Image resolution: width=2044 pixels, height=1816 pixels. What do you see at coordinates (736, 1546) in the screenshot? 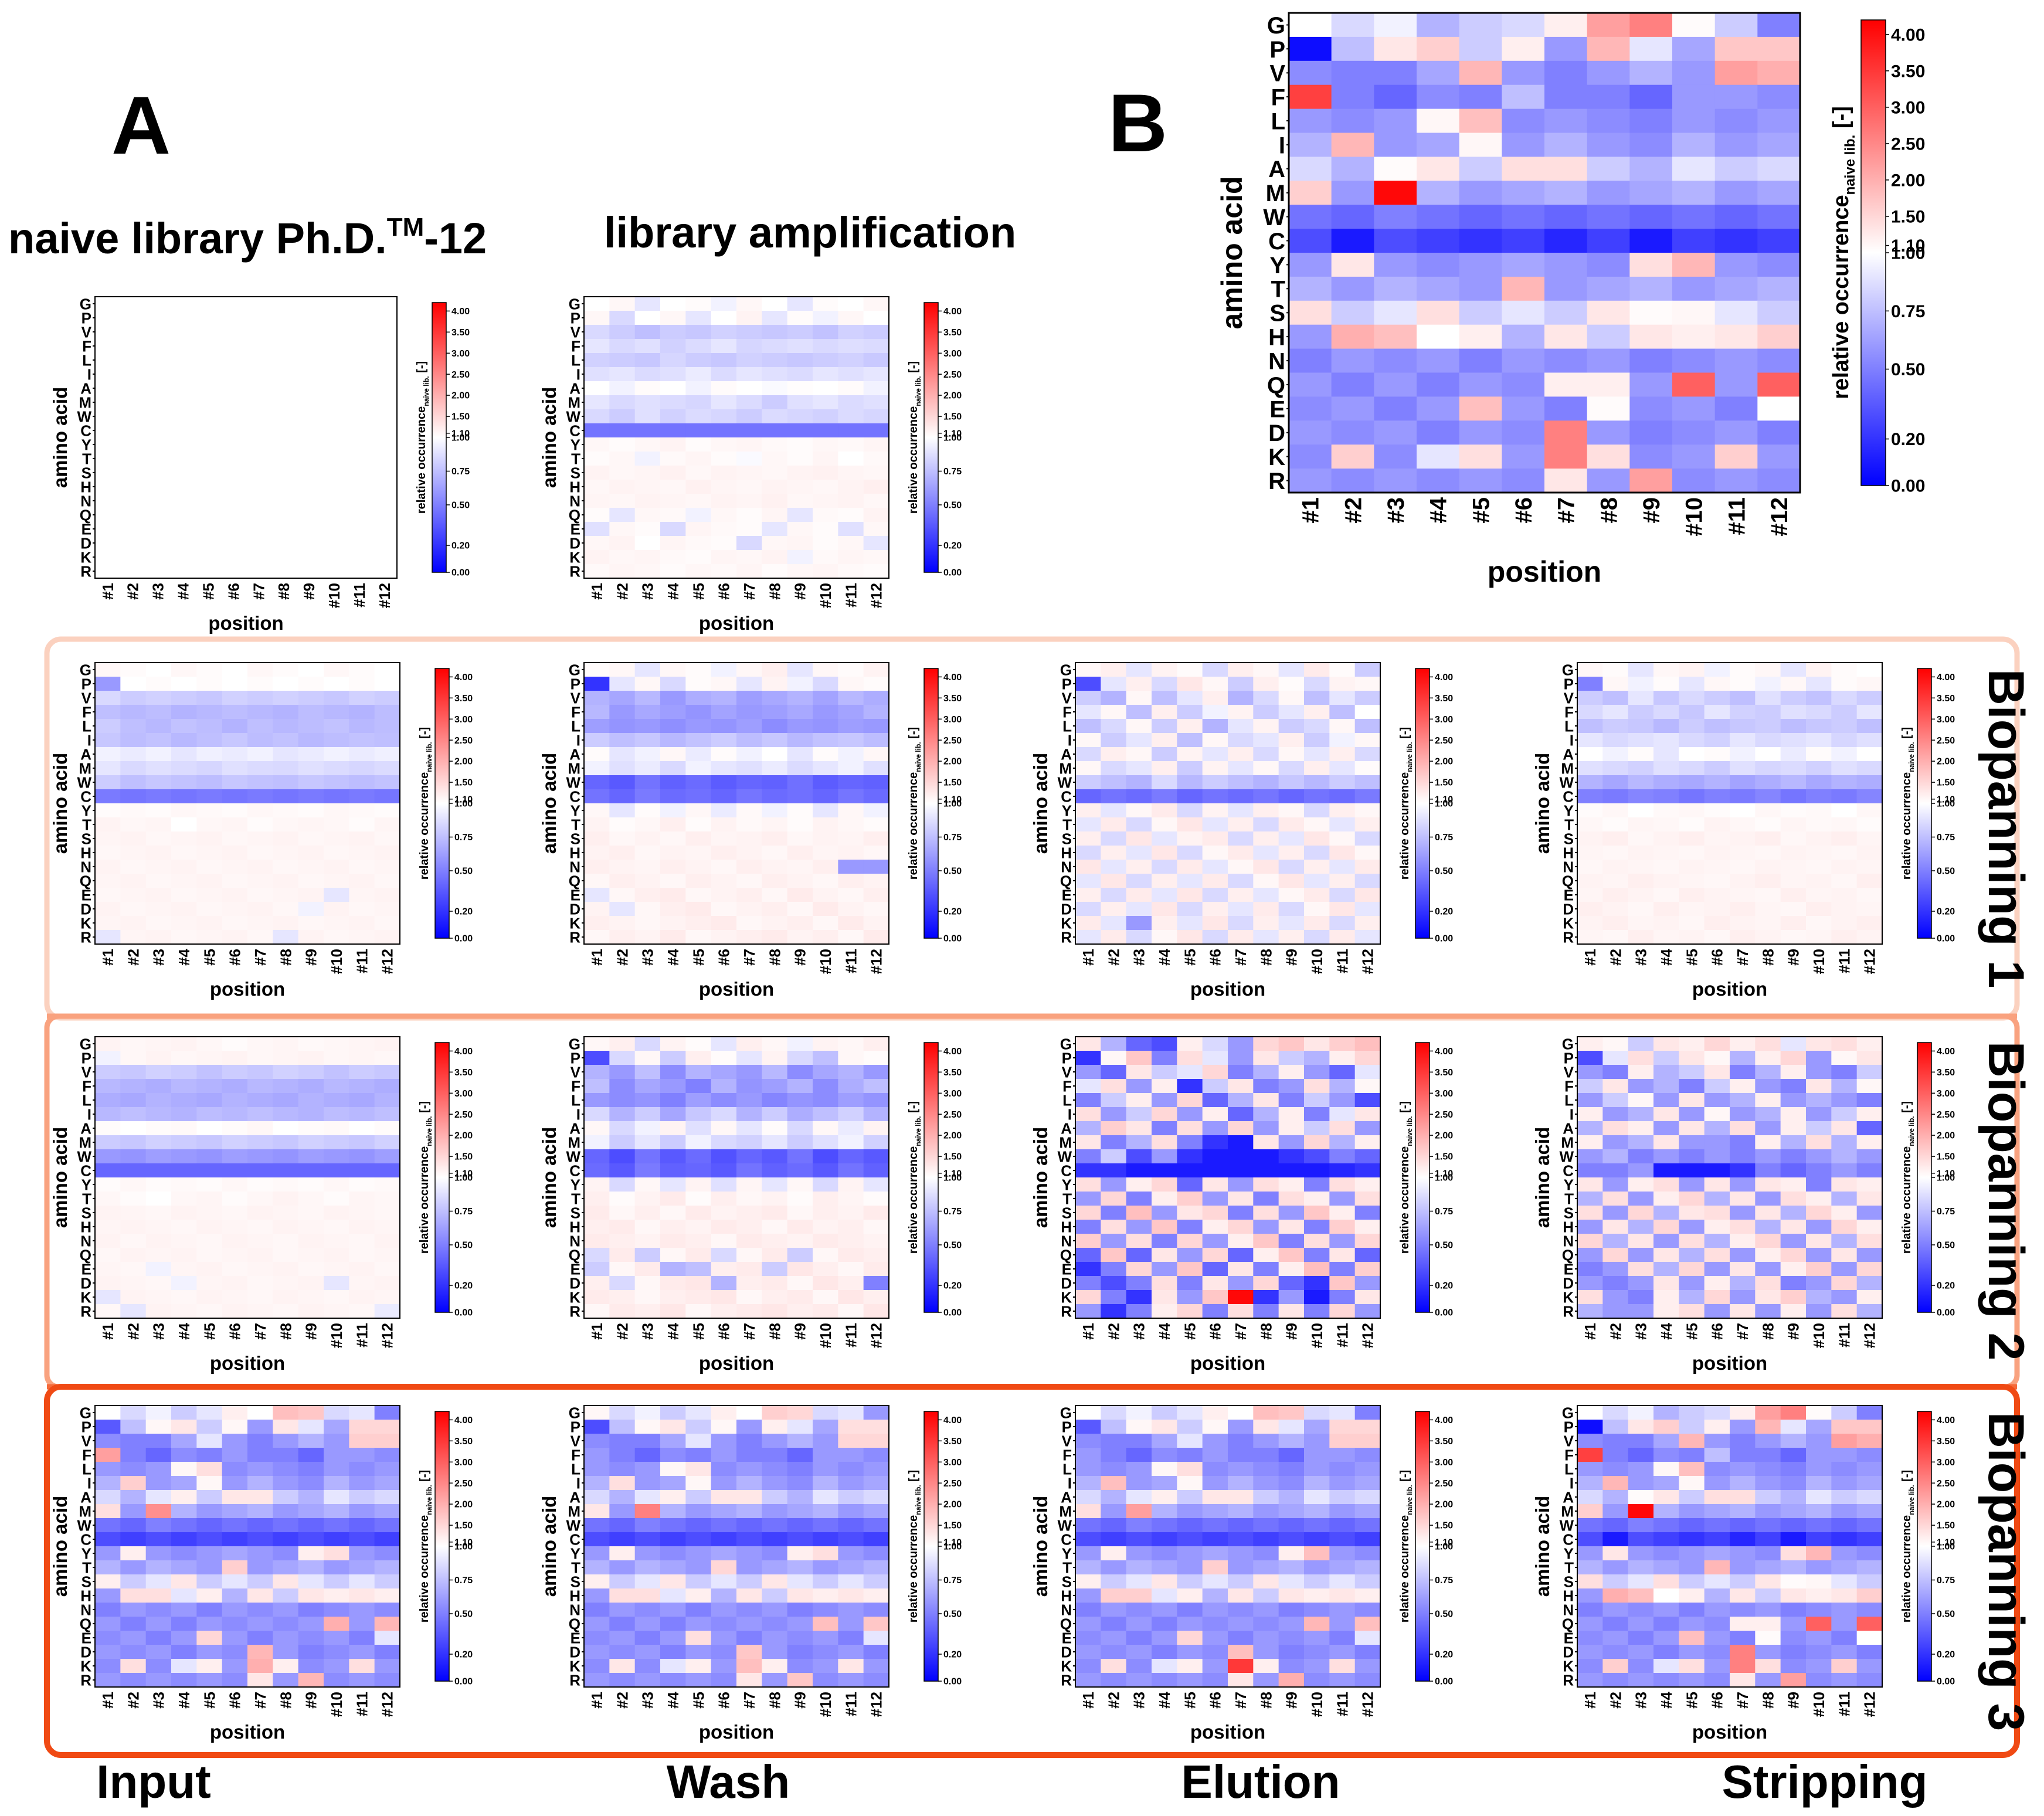
I see `heatmap-frame` at bounding box center [736, 1546].